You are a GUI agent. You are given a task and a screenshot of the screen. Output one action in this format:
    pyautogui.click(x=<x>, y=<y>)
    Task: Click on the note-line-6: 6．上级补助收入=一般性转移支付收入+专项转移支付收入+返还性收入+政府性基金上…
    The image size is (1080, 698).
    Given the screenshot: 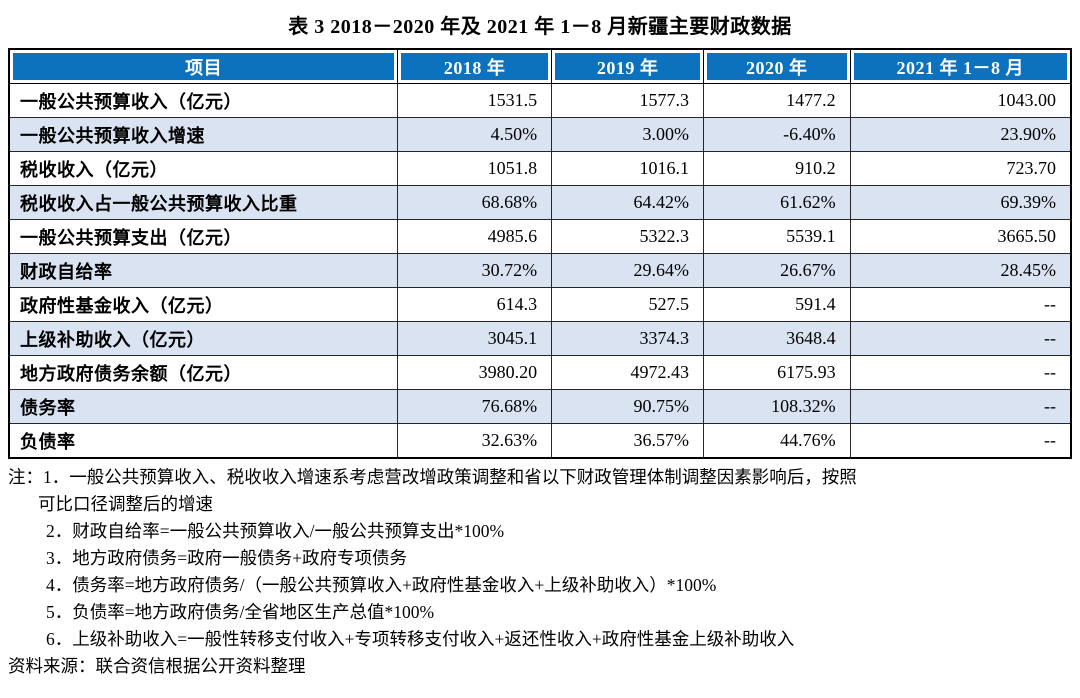 What is the action you would take?
    pyautogui.click(x=420, y=639)
    